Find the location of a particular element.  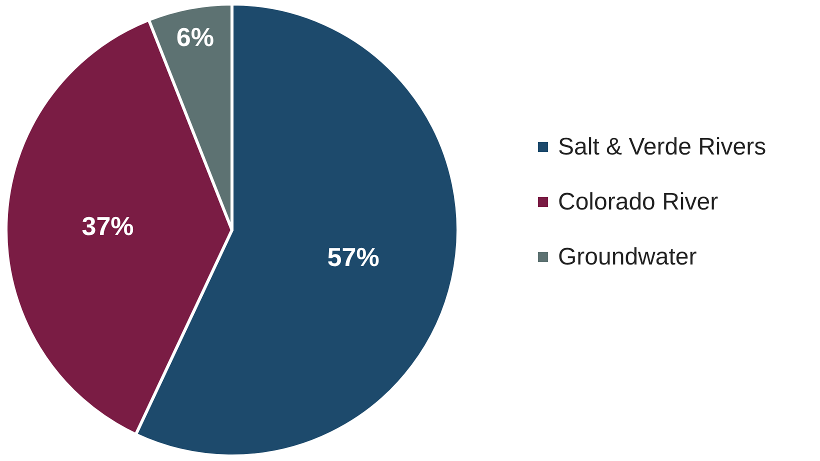

legend-label: Salt & Verde Rivers is located at coordinates (662, 147).